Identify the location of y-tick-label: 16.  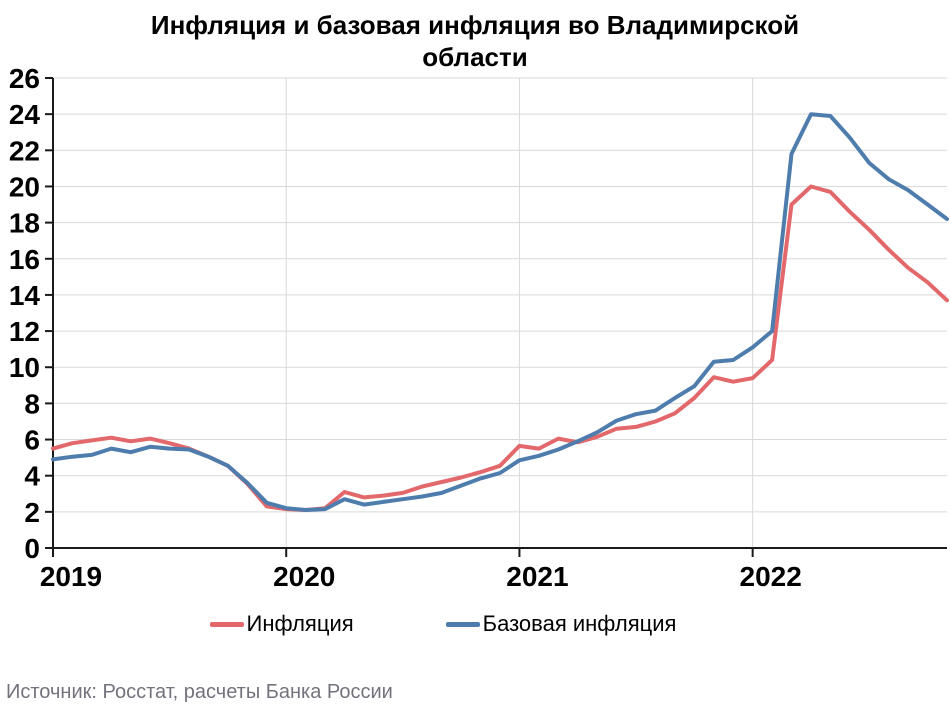
(24, 259).